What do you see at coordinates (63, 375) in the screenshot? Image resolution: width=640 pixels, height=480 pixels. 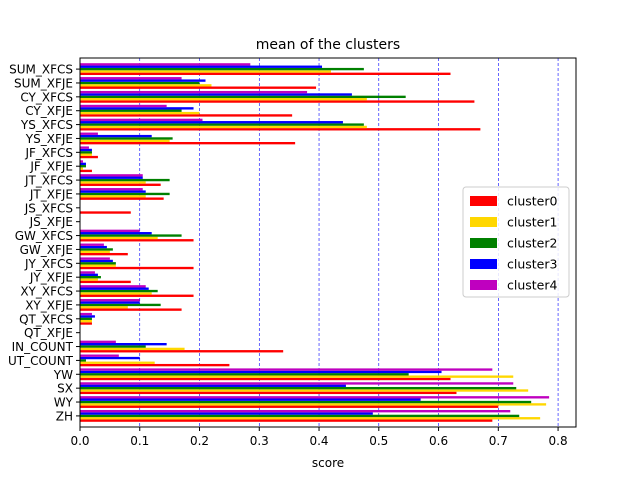 I see `y-tick-label: YW` at bounding box center [63, 375].